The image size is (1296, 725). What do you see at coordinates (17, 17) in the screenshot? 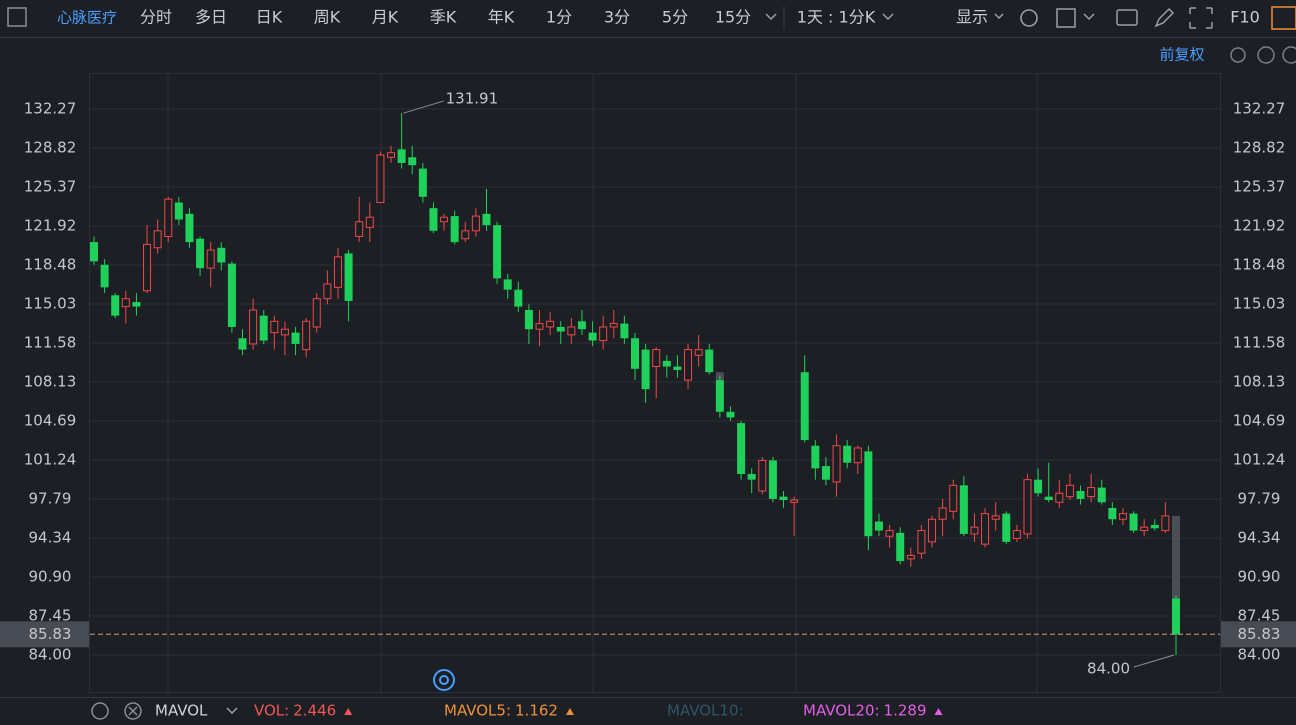
I see `sidebar-toggle` at bounding box center [17, 17].